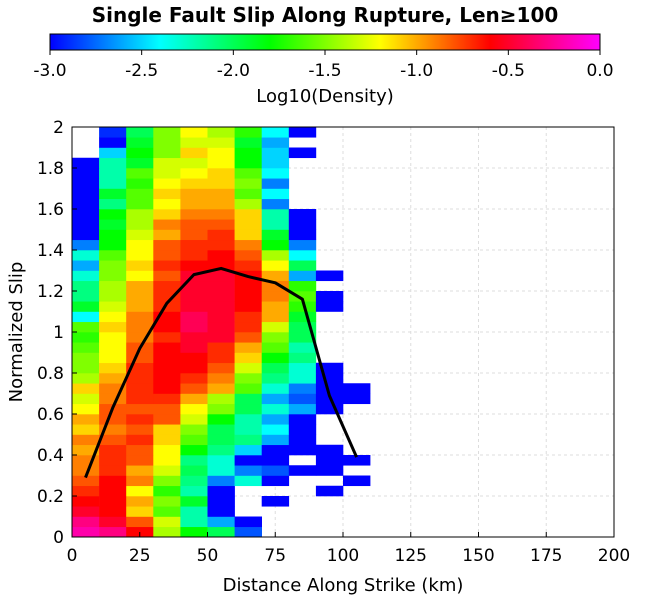 The height and width of the screenshot is (600, 650). What do you see at coordinates (50, 456) in the screenshot?
I see `y-tick-label: 0.4` at bounding box center [50, 456].